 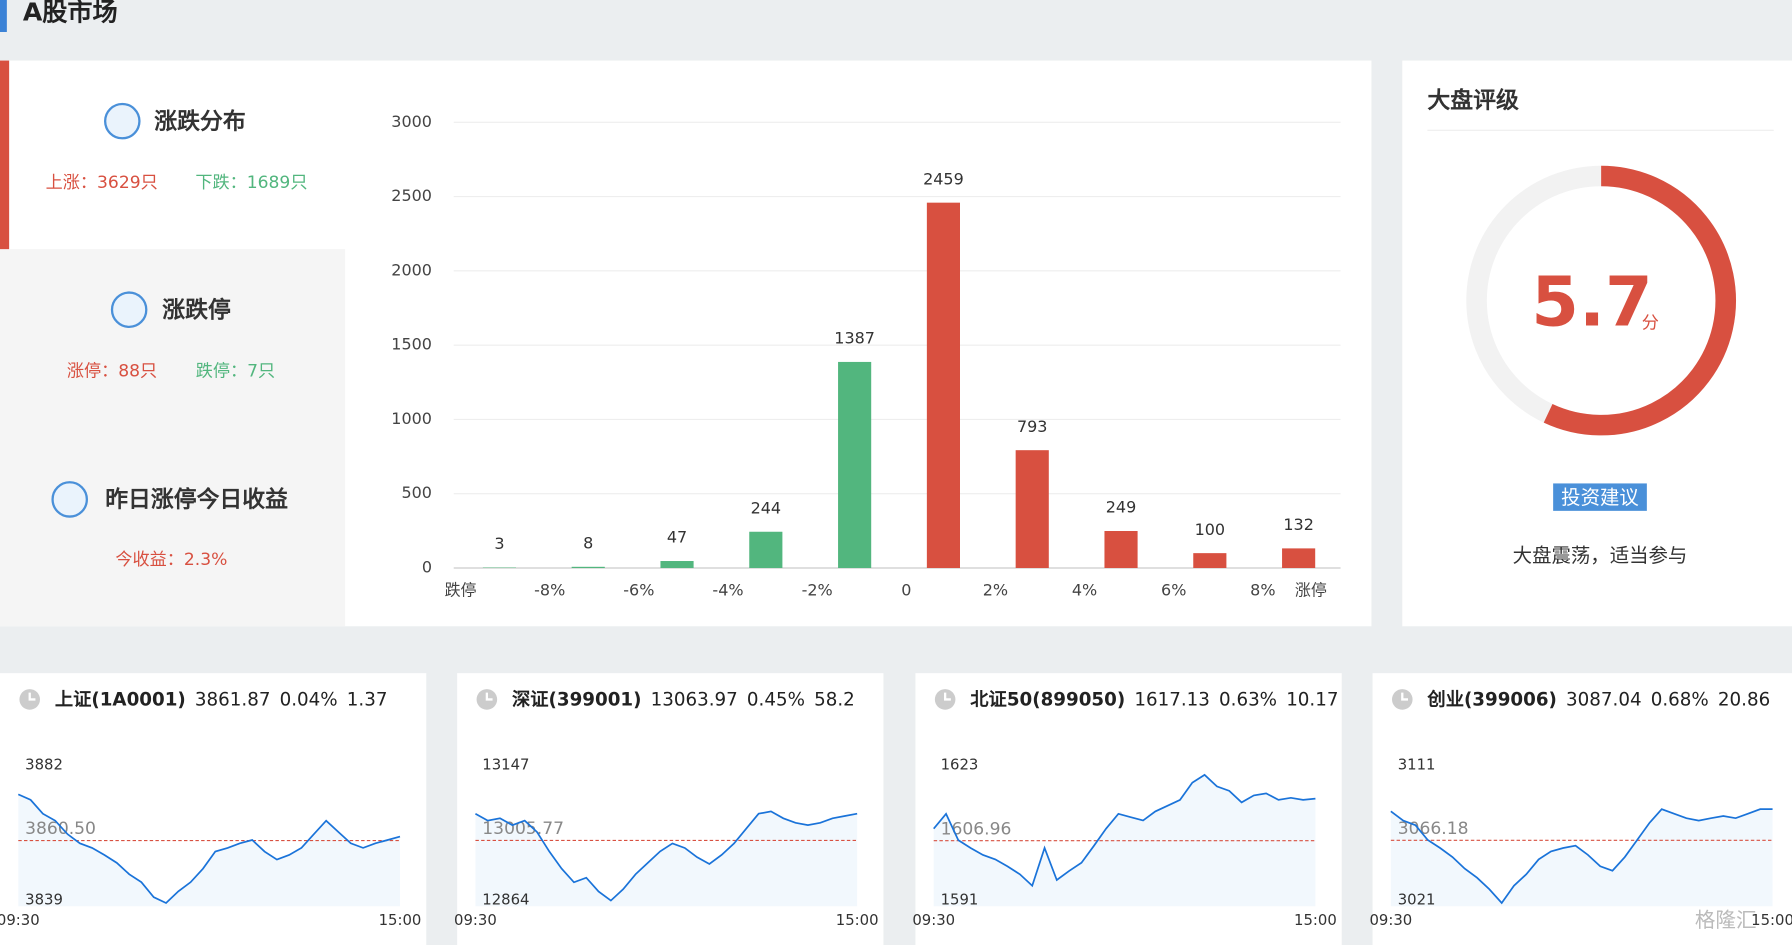 I want to click on x-tick-label: 6%, so click(x=1173, y=589).